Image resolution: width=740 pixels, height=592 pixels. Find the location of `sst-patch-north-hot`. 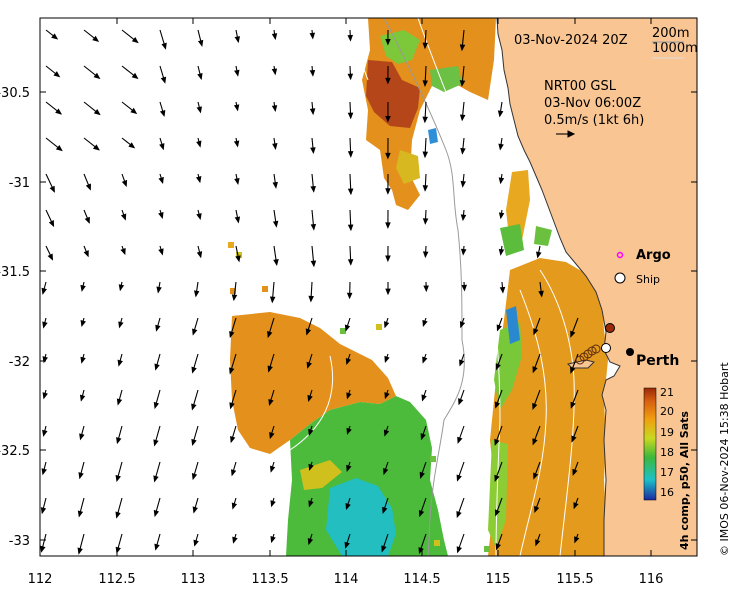

sst-patch-north-hot is located at coordinates (393, 94).